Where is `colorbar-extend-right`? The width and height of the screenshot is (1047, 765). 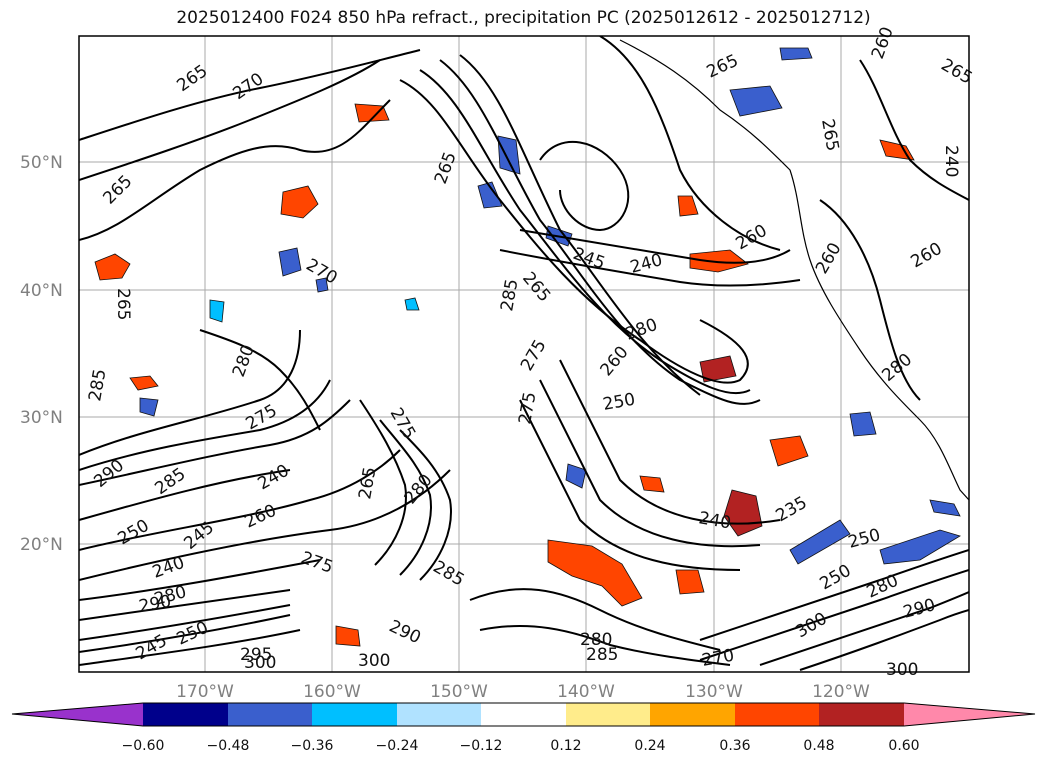
colorbar-extend-right is located at coordinates (969, 714).